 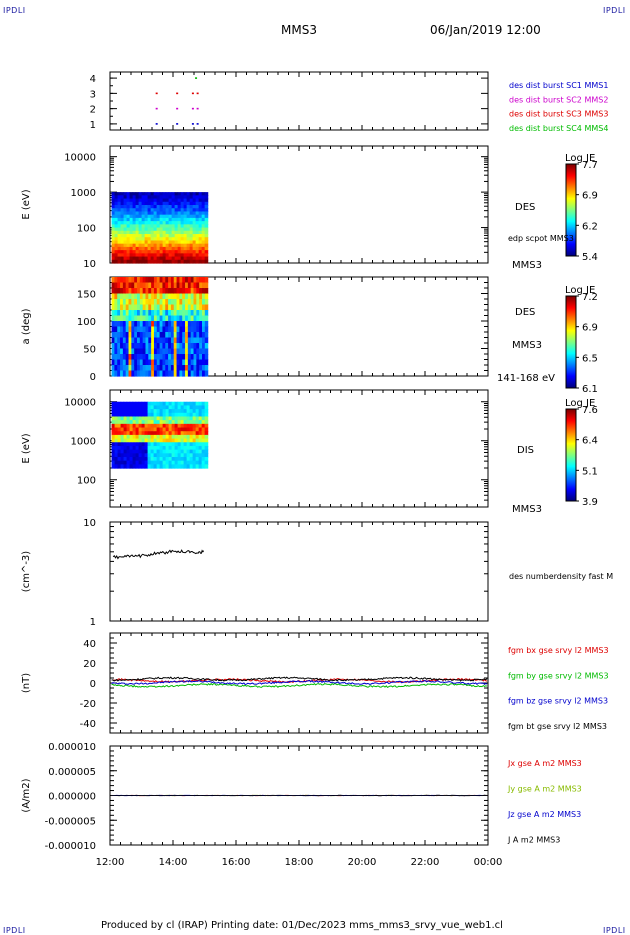 I want to click on time-tick-label: 20:00, so click(x=362, y=862).